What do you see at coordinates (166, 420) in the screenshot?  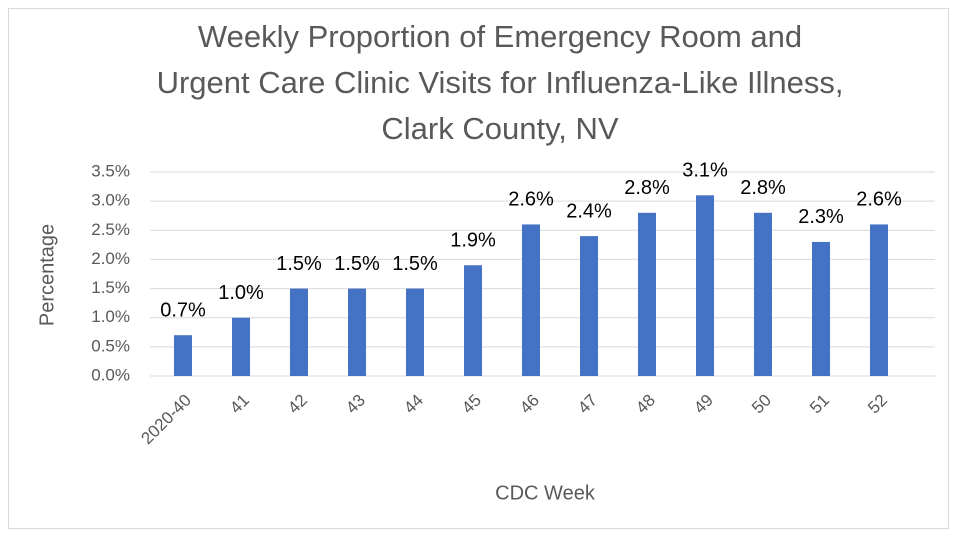 I see `x-tick-label: 2020-40` at bounding box center [166, 420].